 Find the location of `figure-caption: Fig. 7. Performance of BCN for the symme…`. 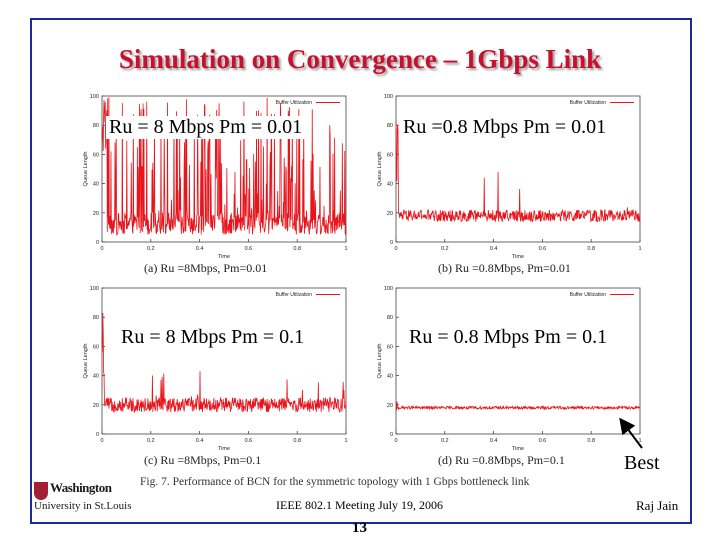

figure-caption: Fig. 7. Performance of BCN for the symme… is located at coordinates (335, 482).